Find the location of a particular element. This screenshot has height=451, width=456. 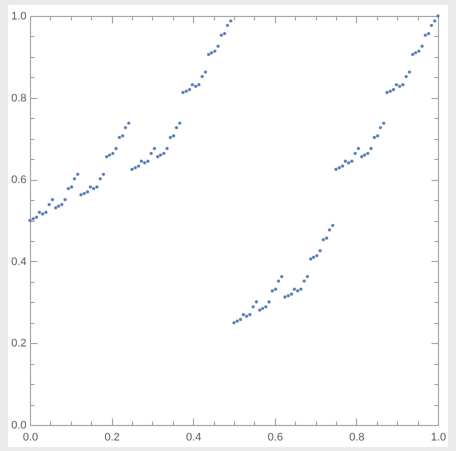

x-tick-label: 0.4 is located at coordinates (194, 438).